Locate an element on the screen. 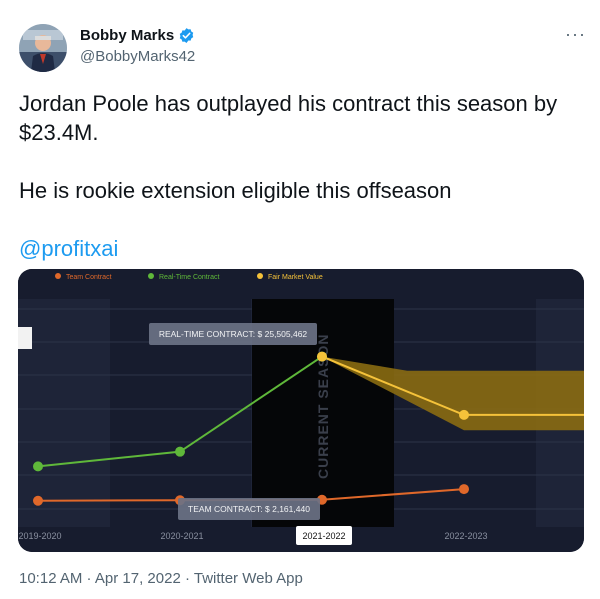 This screenshot has height=599, width=600. x-tick-label: 2019-2020 is located at coordinates (39, 536).